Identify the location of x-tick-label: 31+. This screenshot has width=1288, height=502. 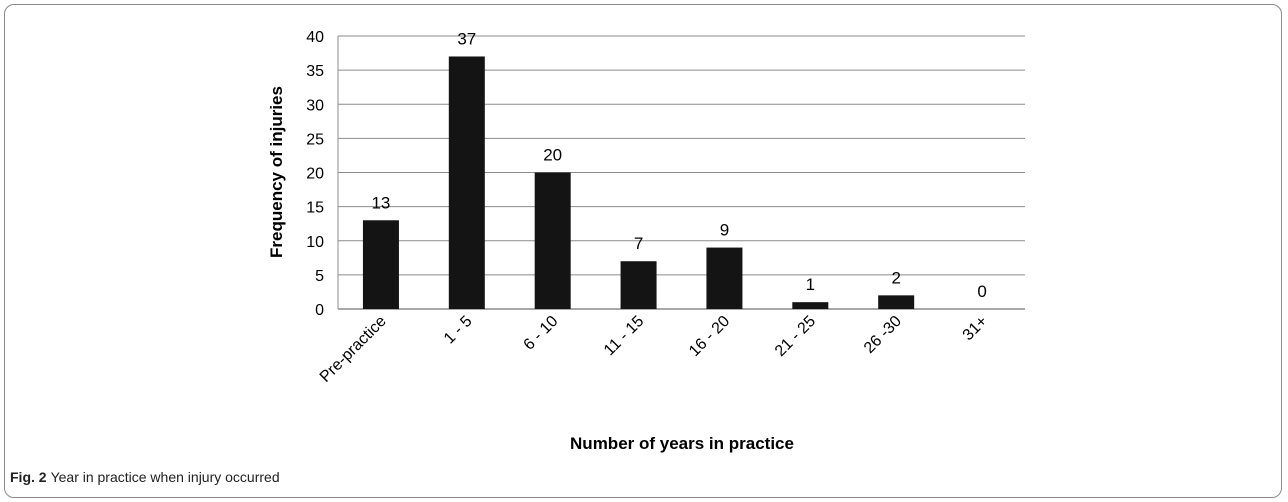
(975, 328).